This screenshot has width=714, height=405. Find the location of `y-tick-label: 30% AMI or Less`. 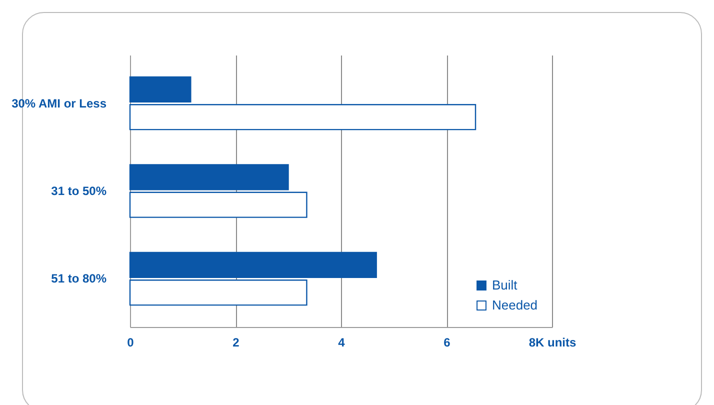

y-tick-label: 30% AMI or Less is located at coordinates (59, 103).